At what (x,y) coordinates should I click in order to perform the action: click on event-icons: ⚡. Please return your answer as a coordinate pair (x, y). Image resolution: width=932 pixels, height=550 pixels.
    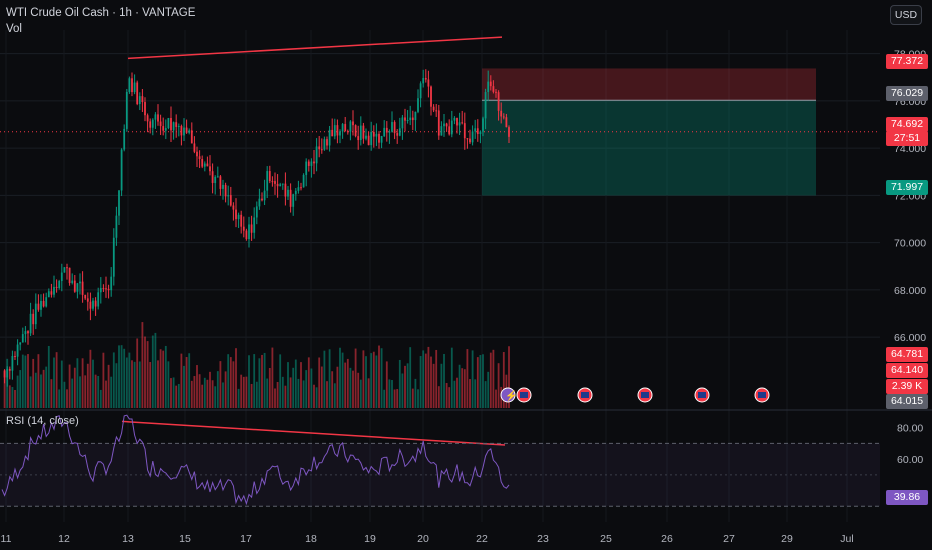
    Looking at the image, I should click on (635, 395).